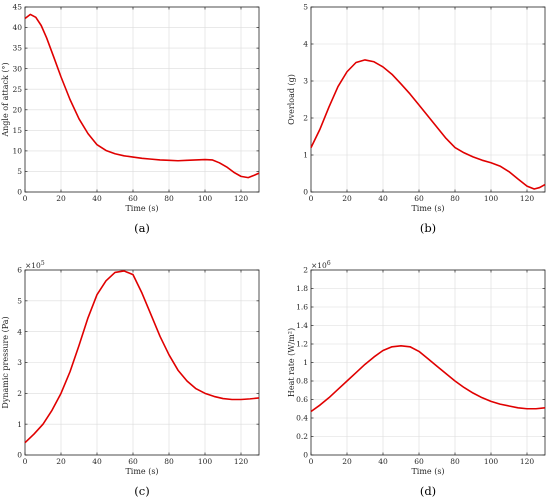 Image resolution: width=550 pixels, height=503 pixels. Describe the element at coordinates (291, 99) in the screenshot. I see `y-axis-label: Overload (g)` at that location.